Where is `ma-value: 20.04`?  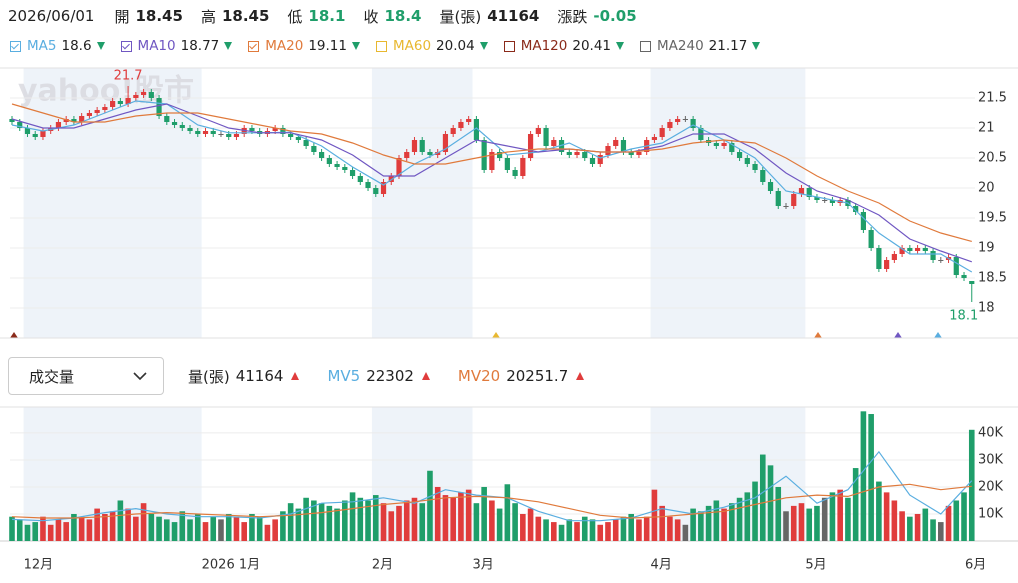 ma-value: 20.04 is located at coordinates (455, 46).